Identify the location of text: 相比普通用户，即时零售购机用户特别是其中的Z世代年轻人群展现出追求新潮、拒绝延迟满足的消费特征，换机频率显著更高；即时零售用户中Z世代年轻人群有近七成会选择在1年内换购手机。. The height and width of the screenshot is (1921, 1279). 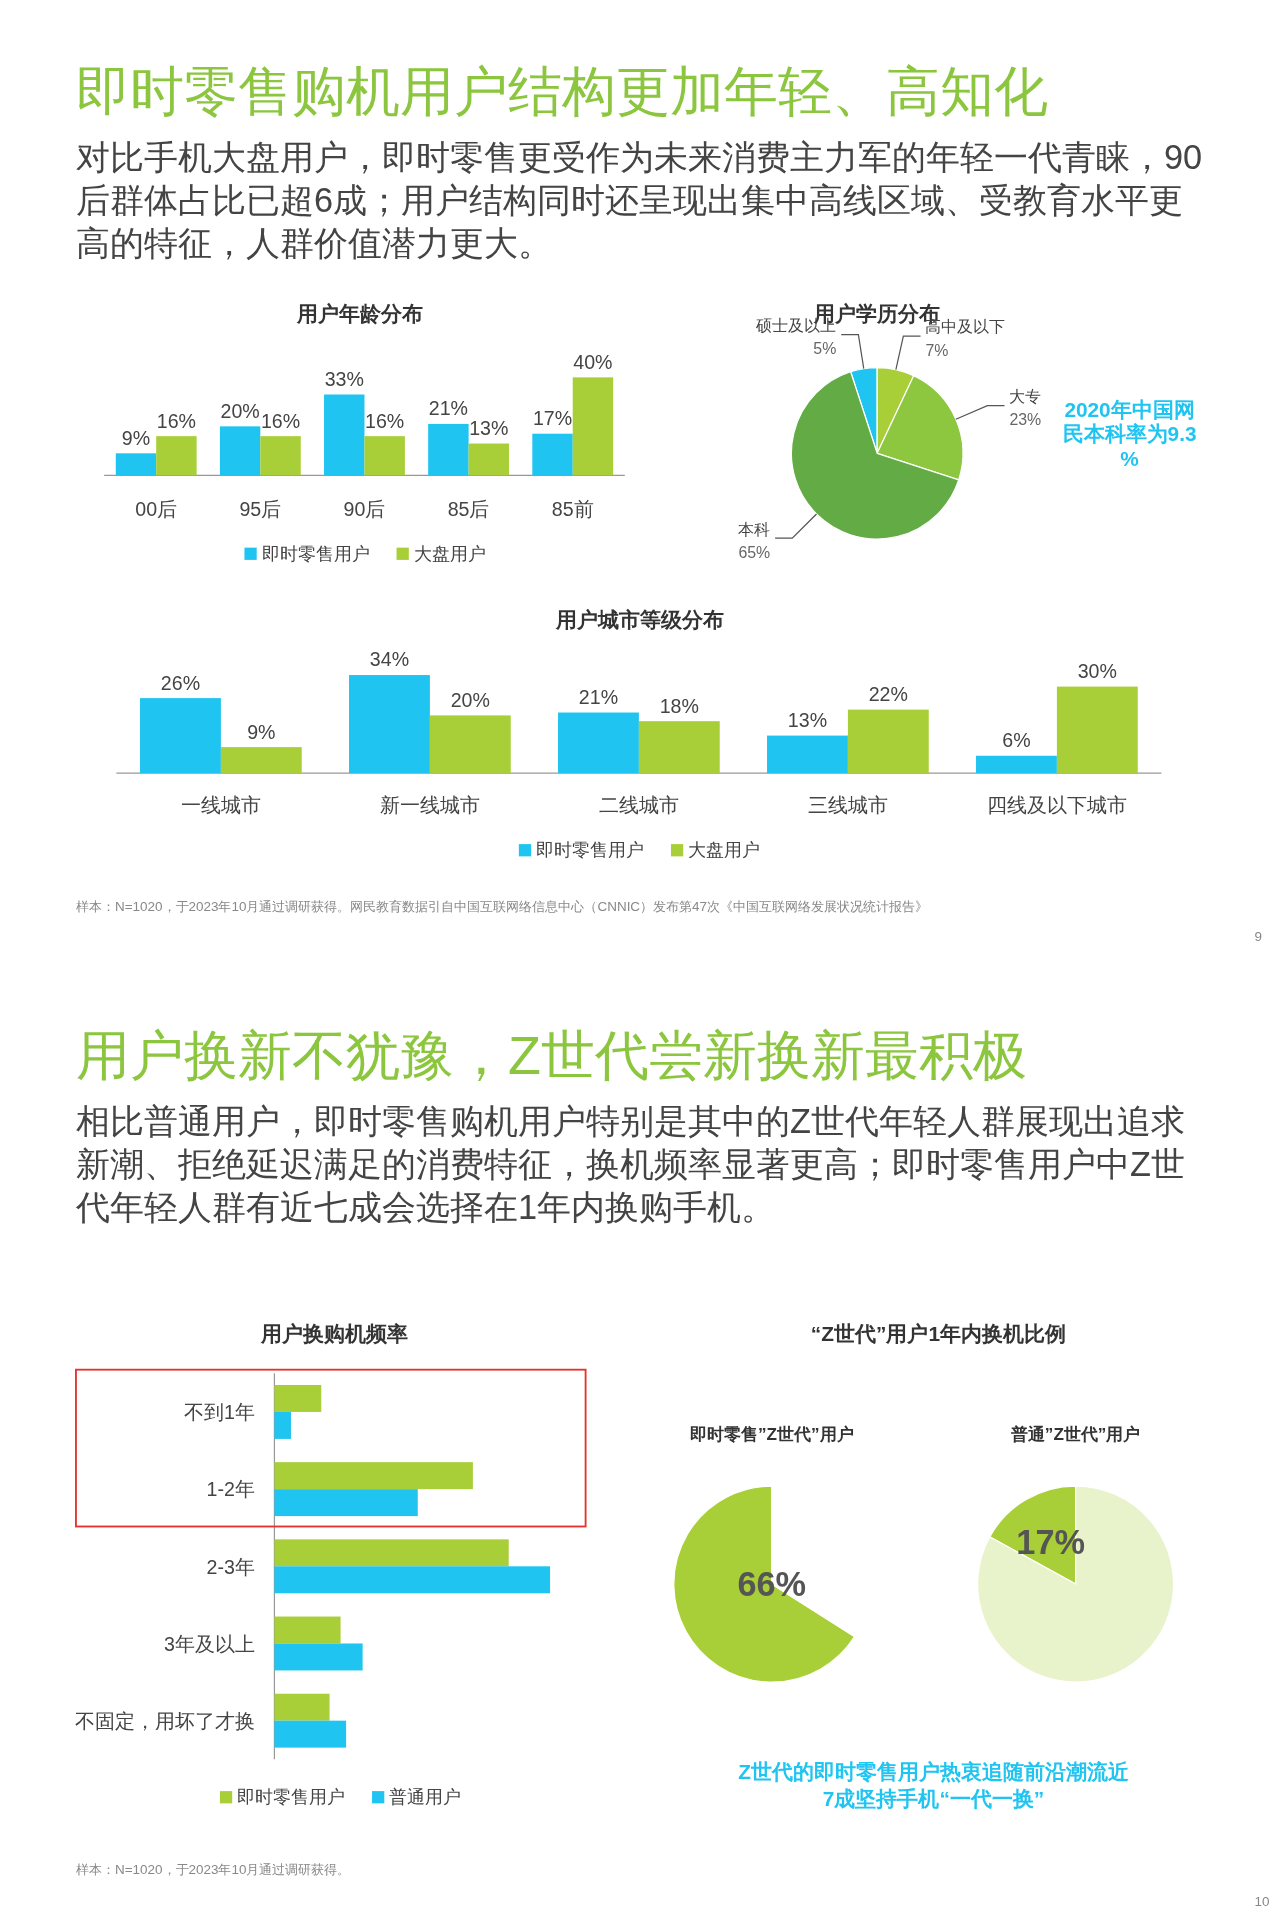
(629, 1164).